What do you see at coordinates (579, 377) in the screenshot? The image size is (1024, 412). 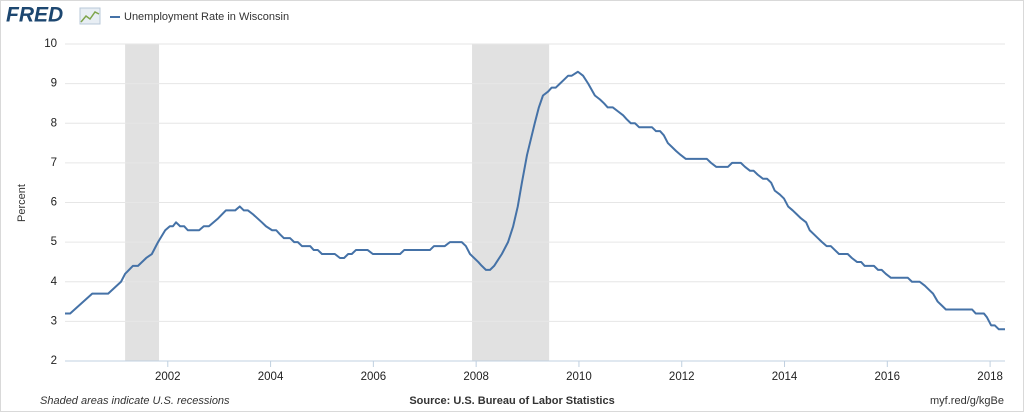 I see `x-tick-label: 2010` at bounding box center [579, 377].